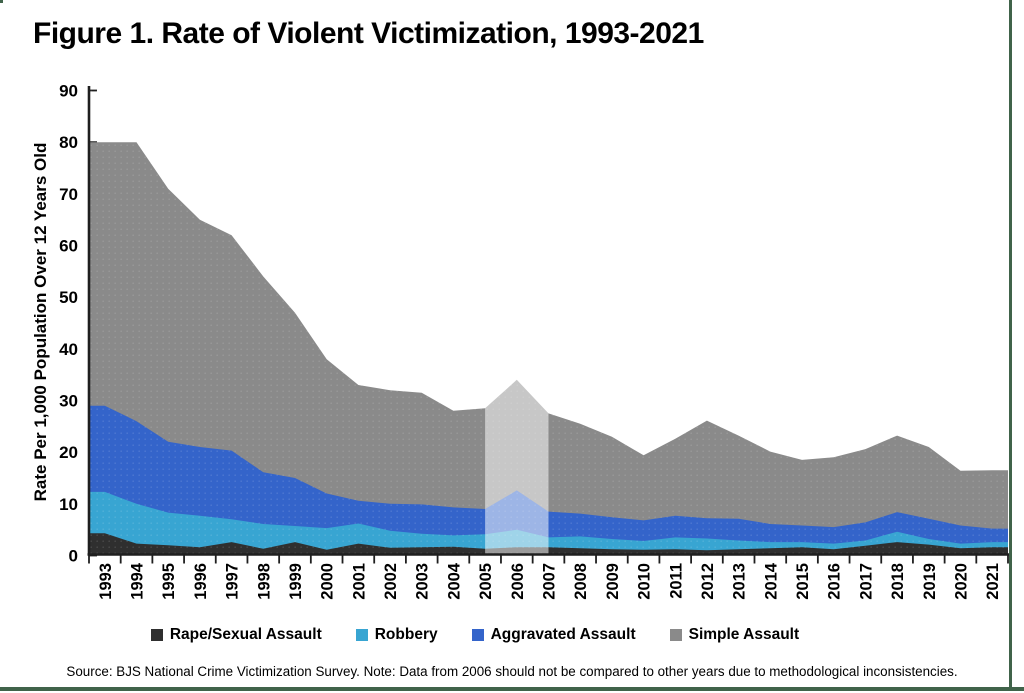 The image size is (1024, 693). Describe the element at coordinates (68, 324) in the screenshot. I see `y-axis-labels: 0 10 20 30 40 50 60 70 80 90` at that location.